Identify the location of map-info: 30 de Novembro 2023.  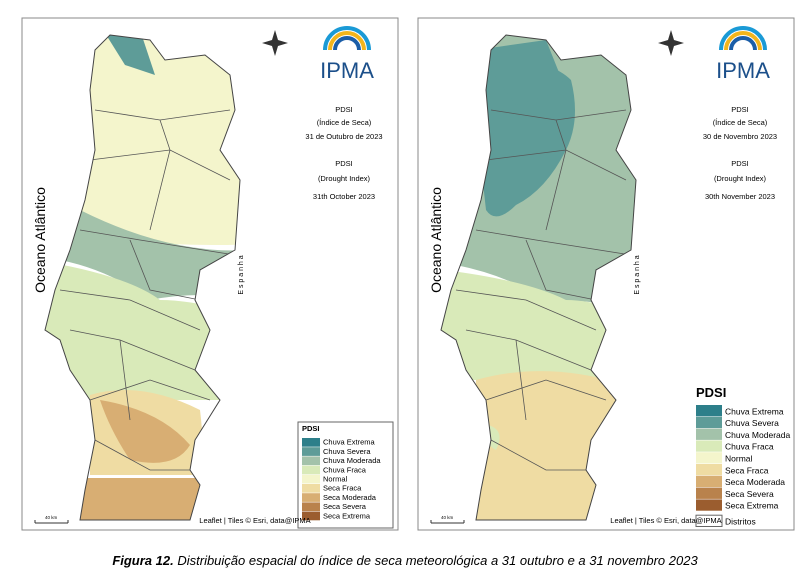
(740, 136).